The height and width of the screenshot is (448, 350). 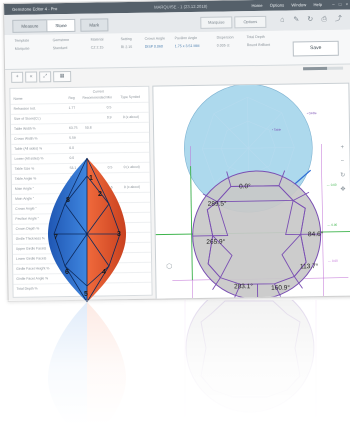 I want to click on table-cell-value: 50.8, so click(x=88, y=127).